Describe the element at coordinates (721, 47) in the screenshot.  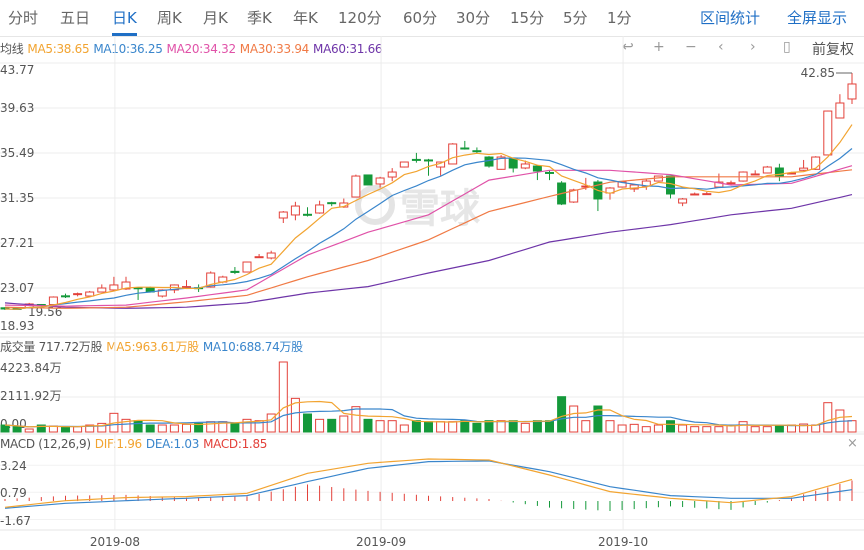
I see `chevron-left-icon: ‹` at that location.